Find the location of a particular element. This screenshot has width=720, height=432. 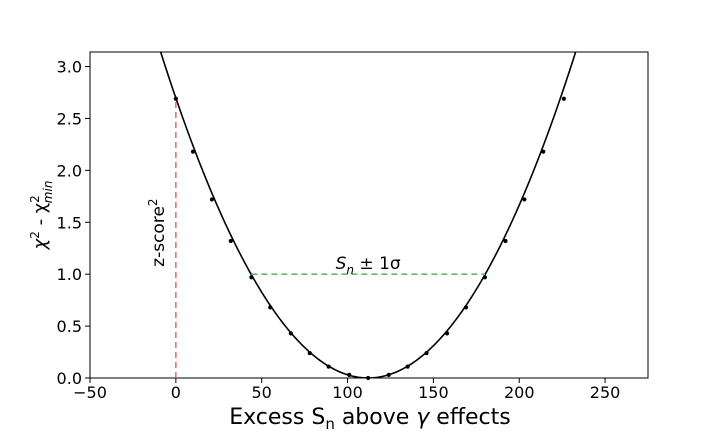

y-tick-label: 1.5 is located at coordinates (69, 222).